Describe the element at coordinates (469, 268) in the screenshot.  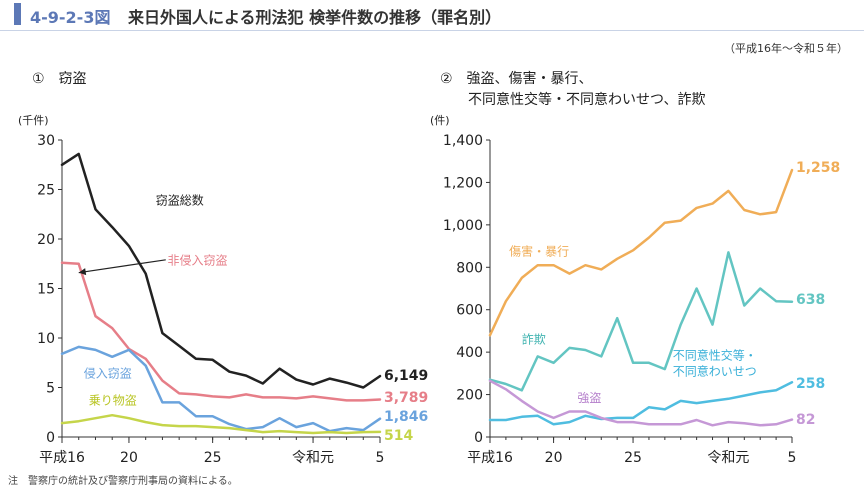
I see `p2-y-tick-label: 800` at that location.